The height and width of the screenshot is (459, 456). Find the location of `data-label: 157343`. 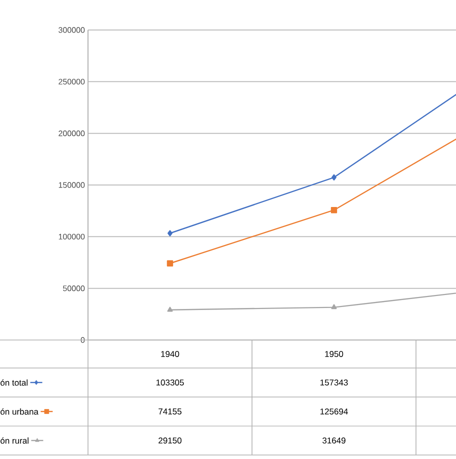

data-label: 157343 is located at coordinates (334, 382).